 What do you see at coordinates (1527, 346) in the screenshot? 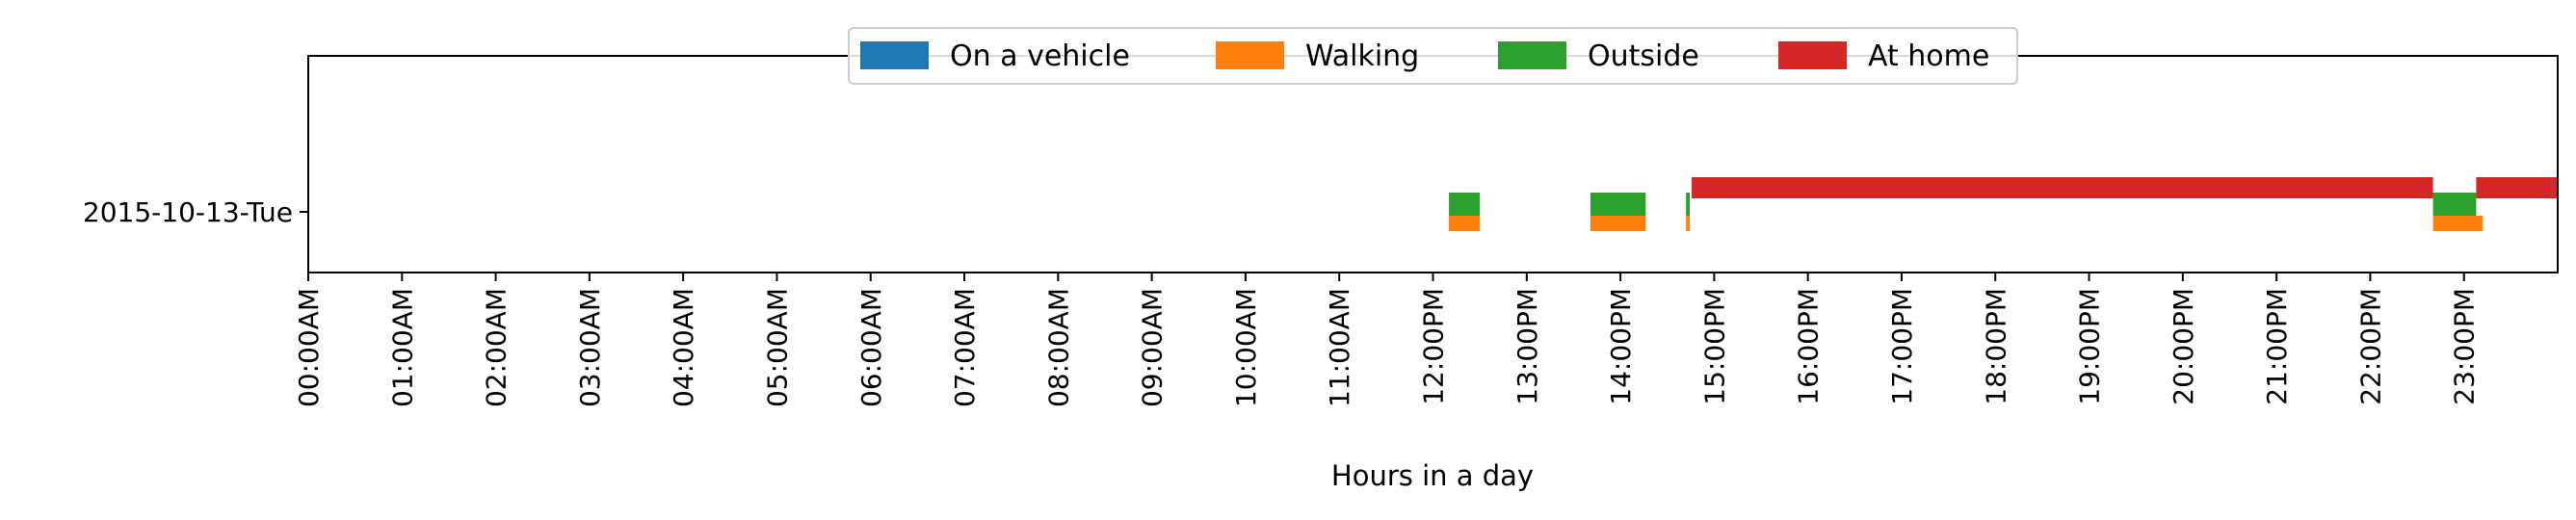
I see `x-tick-label: 13:00PM` at bounding box center [1527, 346].